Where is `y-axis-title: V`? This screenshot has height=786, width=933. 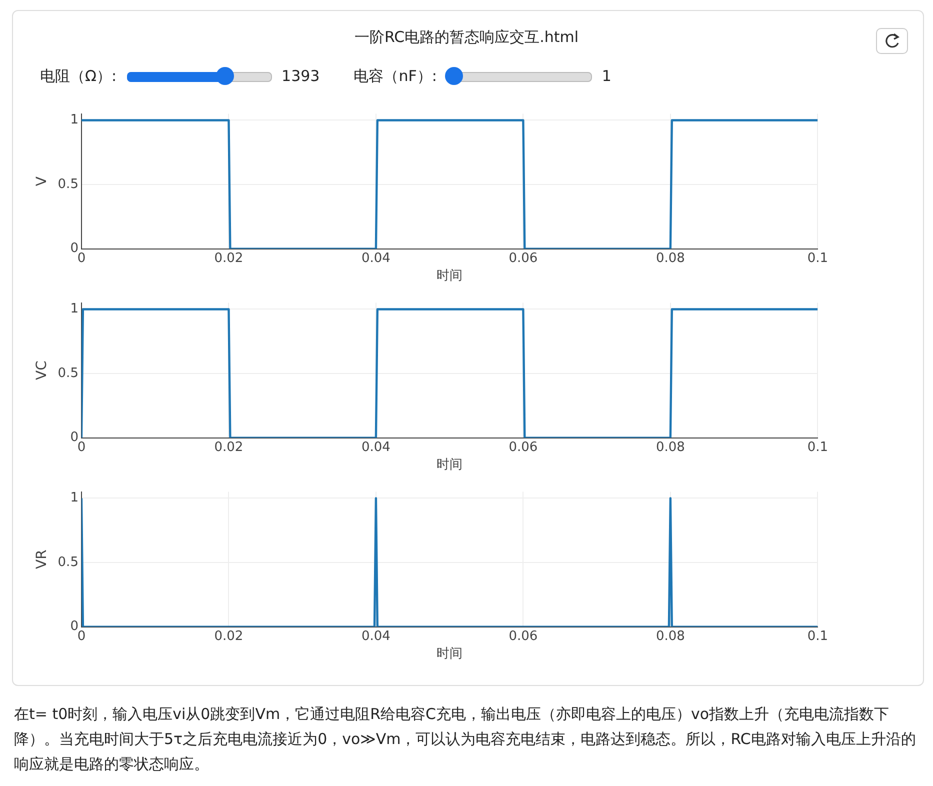 y-axis-title: V is located at coordinates (42, 181).